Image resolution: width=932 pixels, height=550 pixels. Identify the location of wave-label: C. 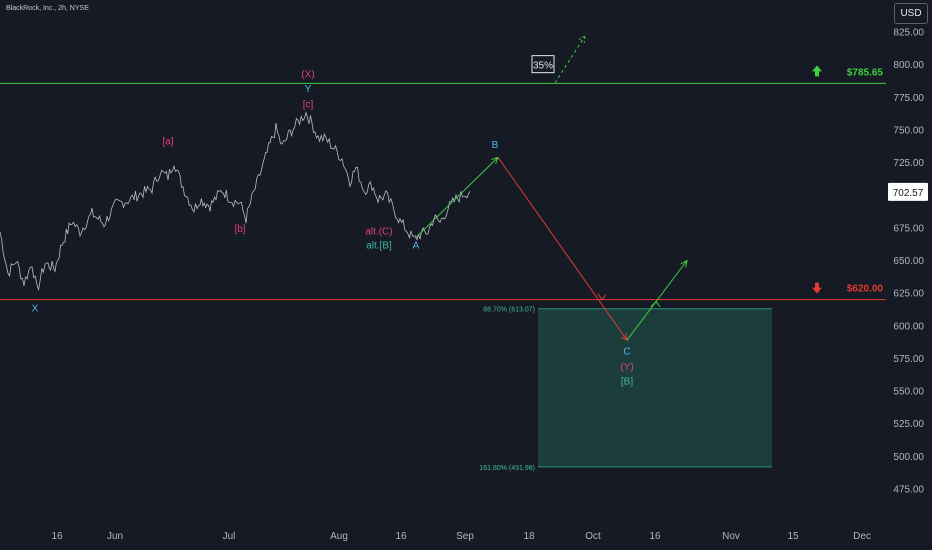
(626, 352).